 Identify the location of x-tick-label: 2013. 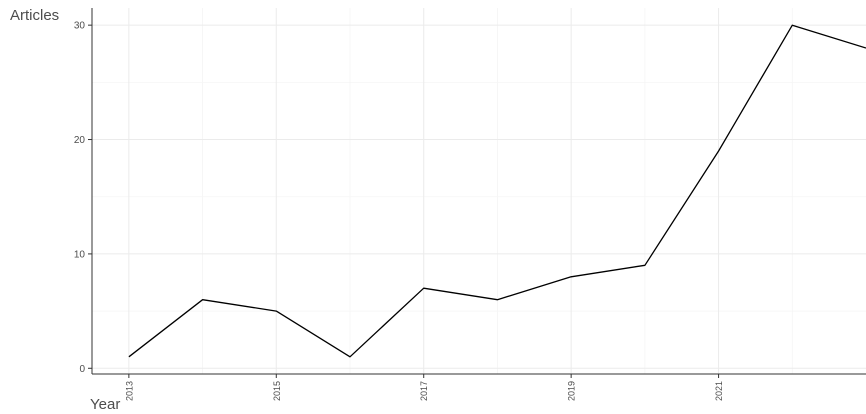
(129, 391).